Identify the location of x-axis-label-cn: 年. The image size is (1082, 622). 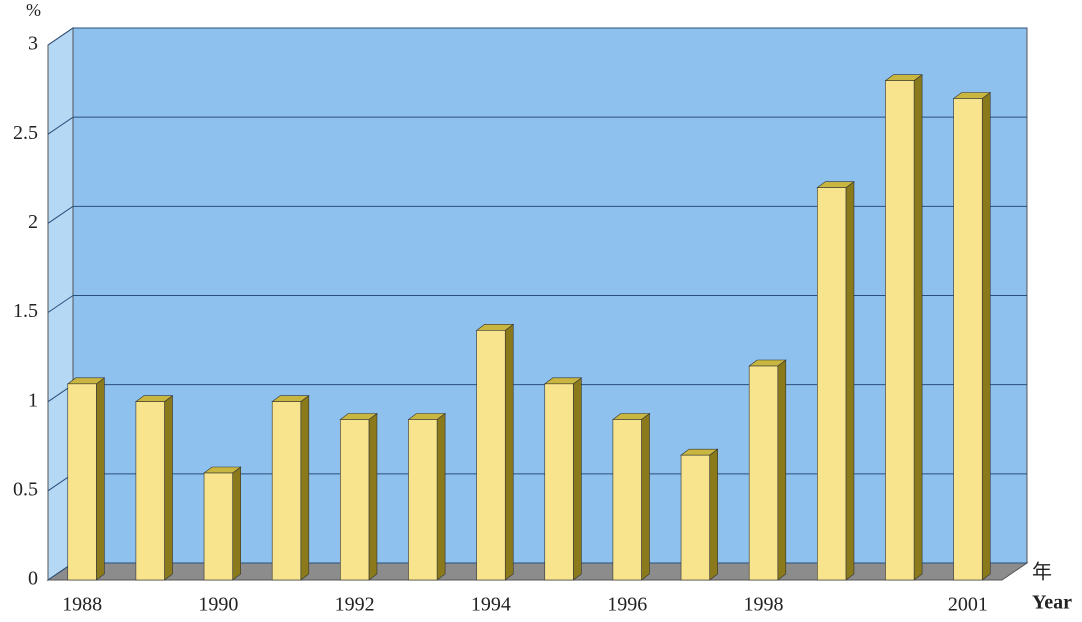
(1042, 572).